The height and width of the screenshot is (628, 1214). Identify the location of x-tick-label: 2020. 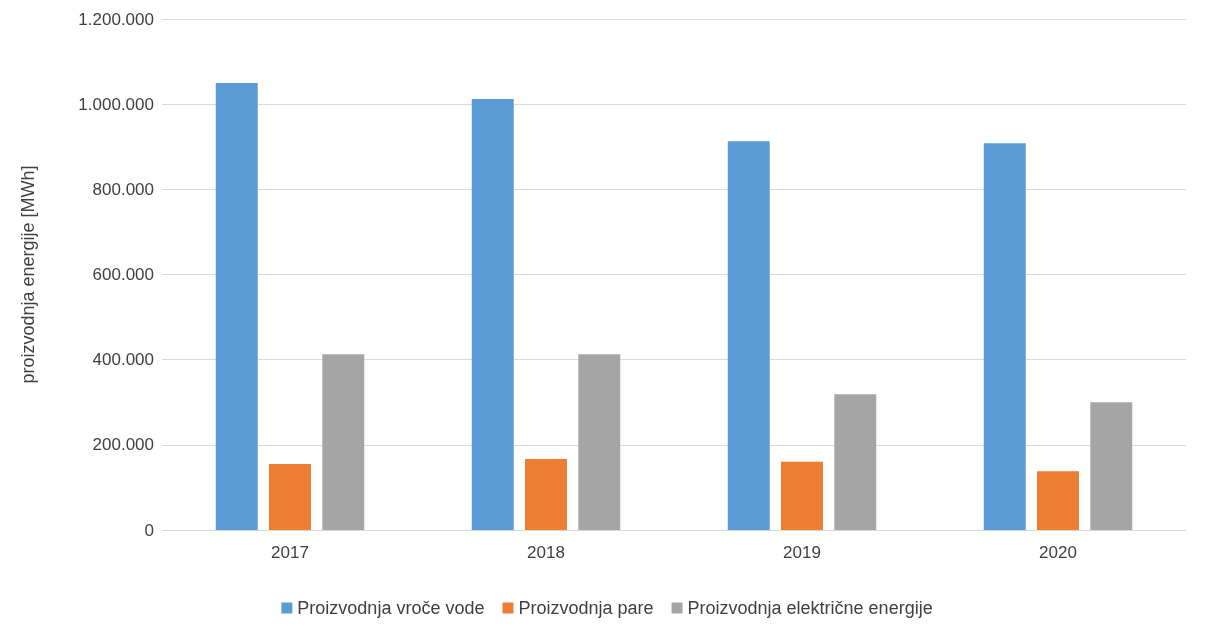
(1058, 552).